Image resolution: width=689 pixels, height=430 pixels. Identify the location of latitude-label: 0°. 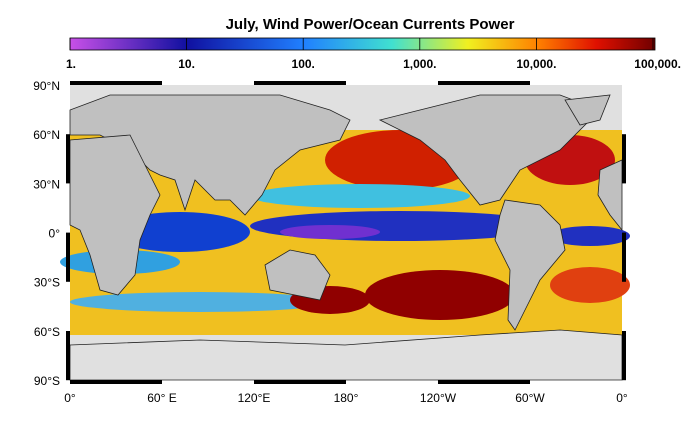
(55, 234).